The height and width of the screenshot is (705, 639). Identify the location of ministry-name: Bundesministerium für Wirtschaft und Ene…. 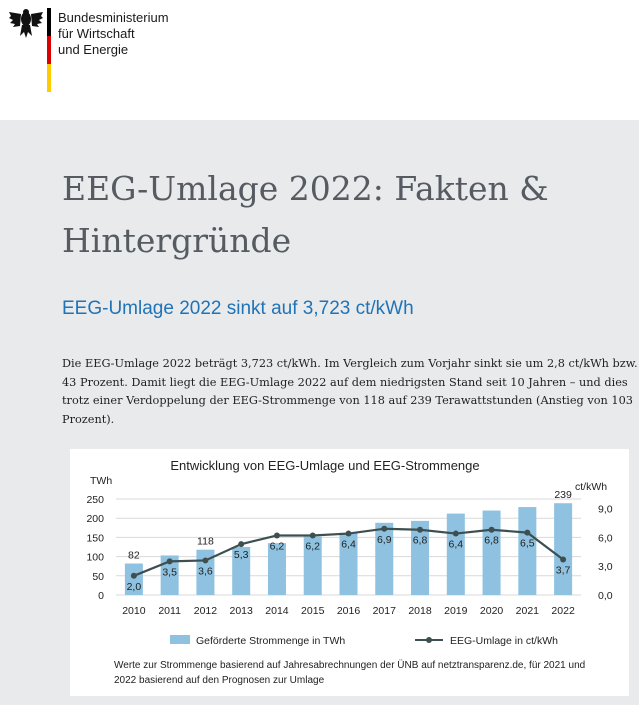
(113, 34).